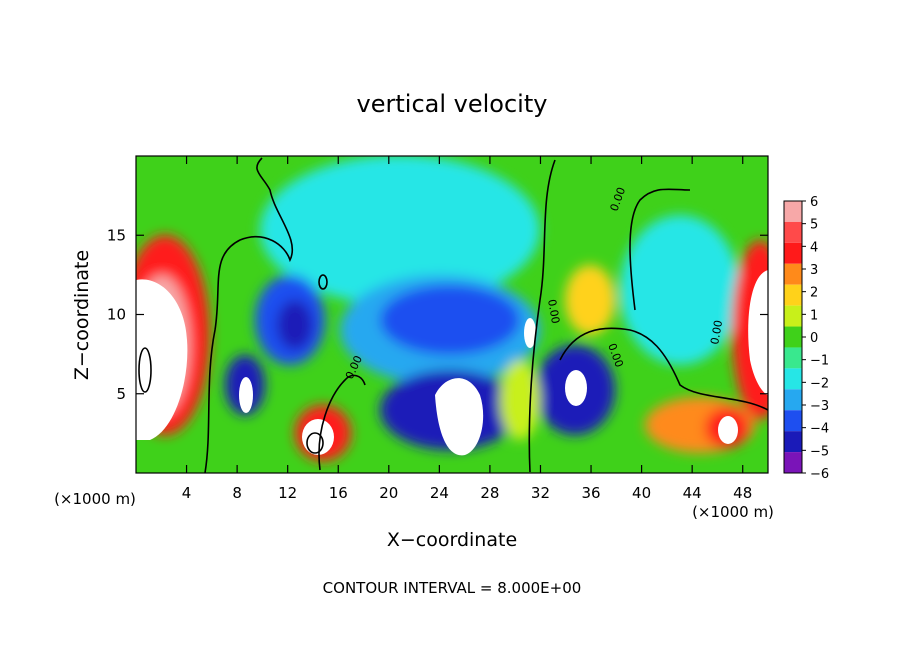  Describe the element at coordinates (323, 282) in the screenshot. I see `contour-loop-small` at that location.